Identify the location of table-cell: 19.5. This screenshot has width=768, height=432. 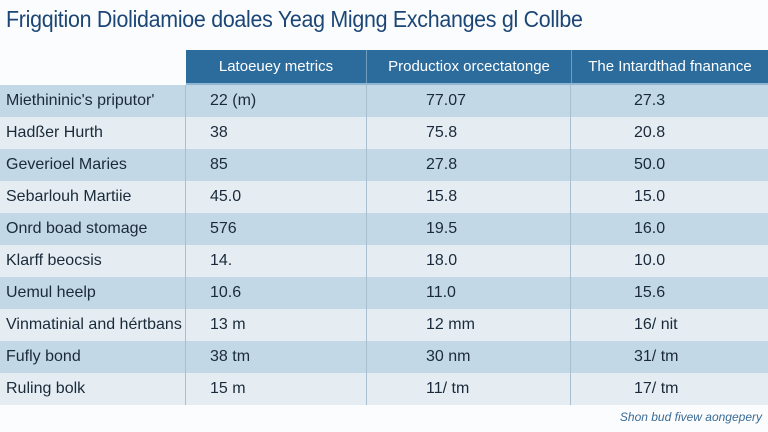
(442, 228).